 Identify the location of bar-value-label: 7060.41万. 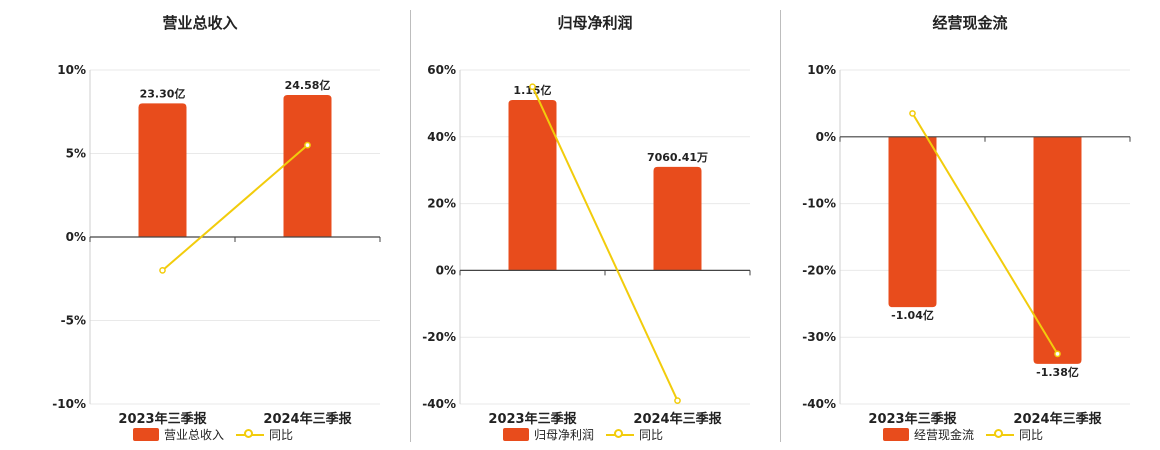
(677, 157).